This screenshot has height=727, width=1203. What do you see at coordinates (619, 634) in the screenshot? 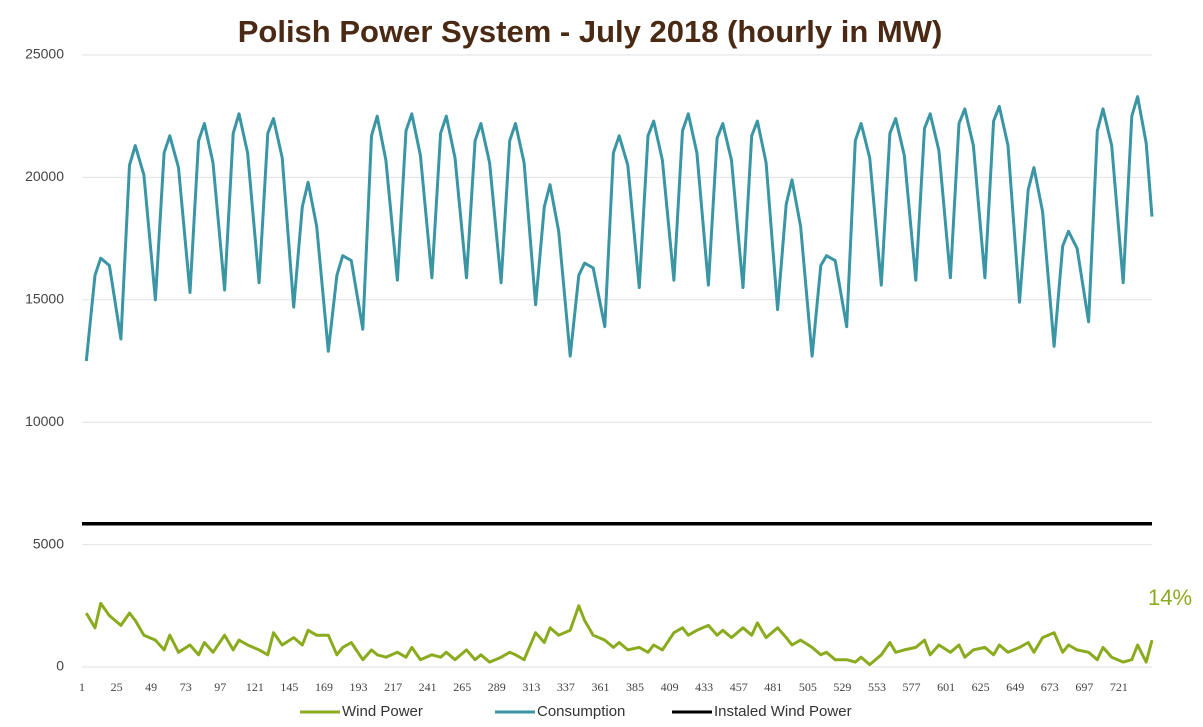
I see `series-line` at bounding box center [619, 634].